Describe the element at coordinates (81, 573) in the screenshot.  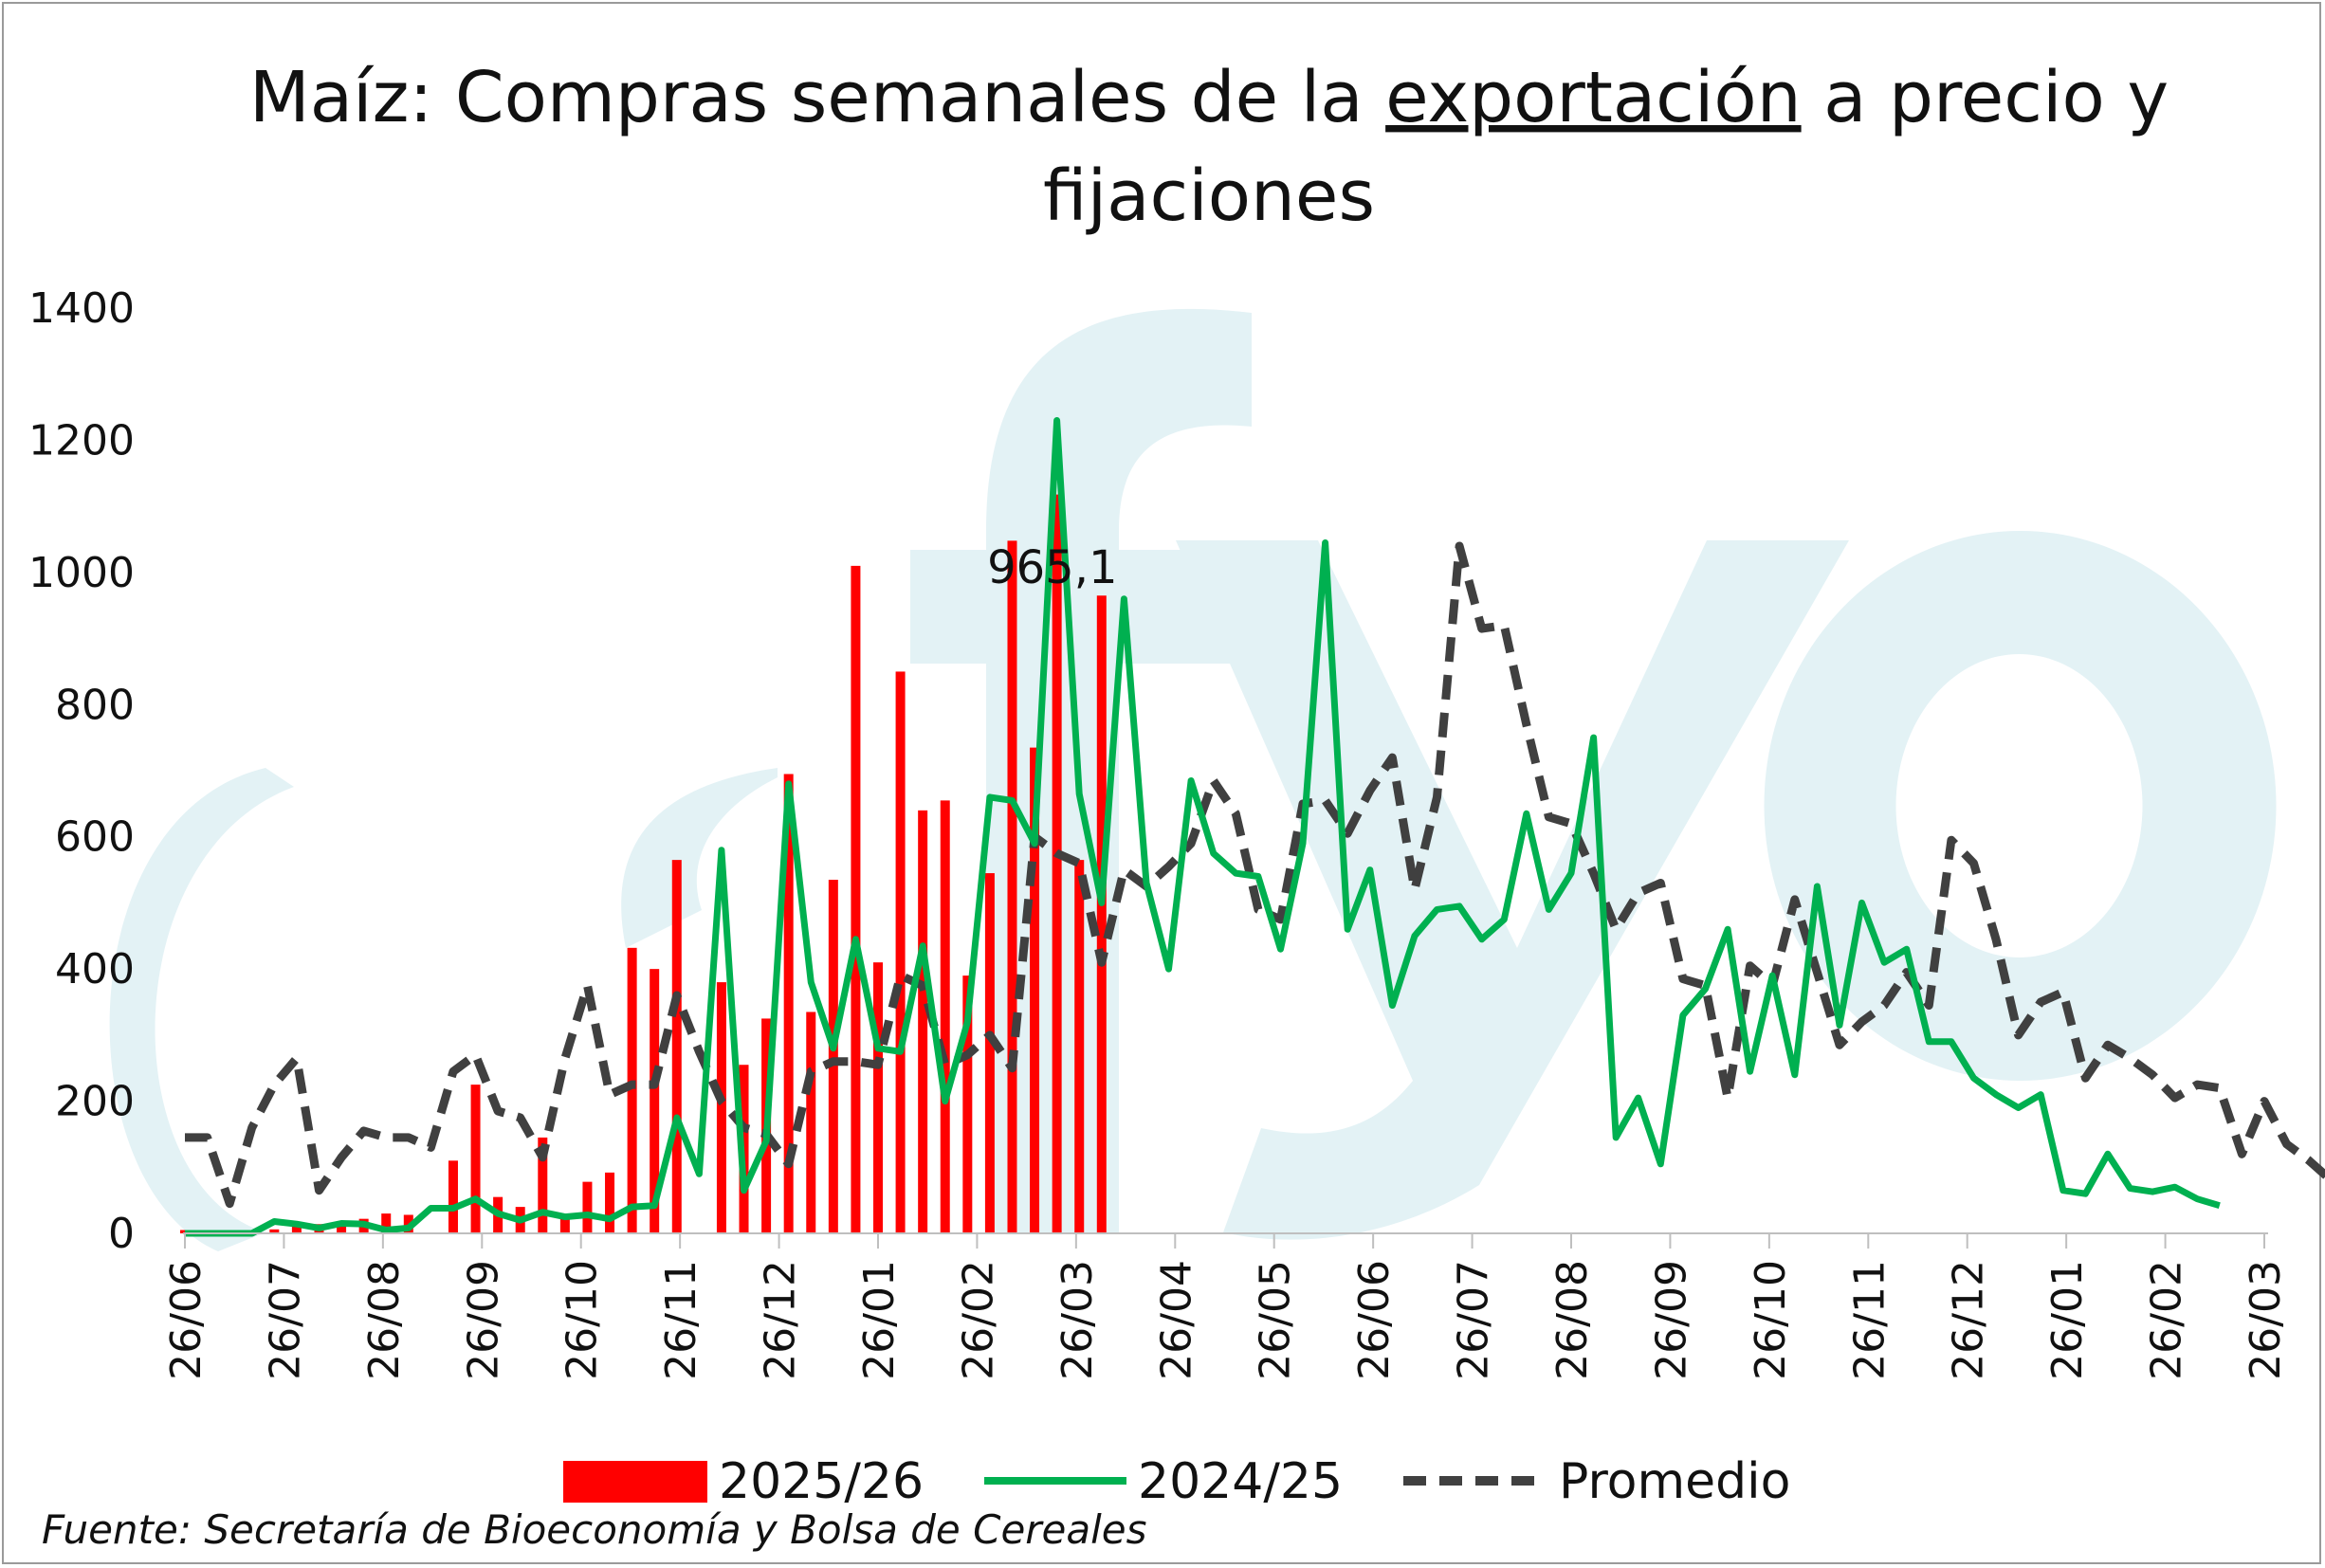
I see `y-tick-label: 1000` at that location.